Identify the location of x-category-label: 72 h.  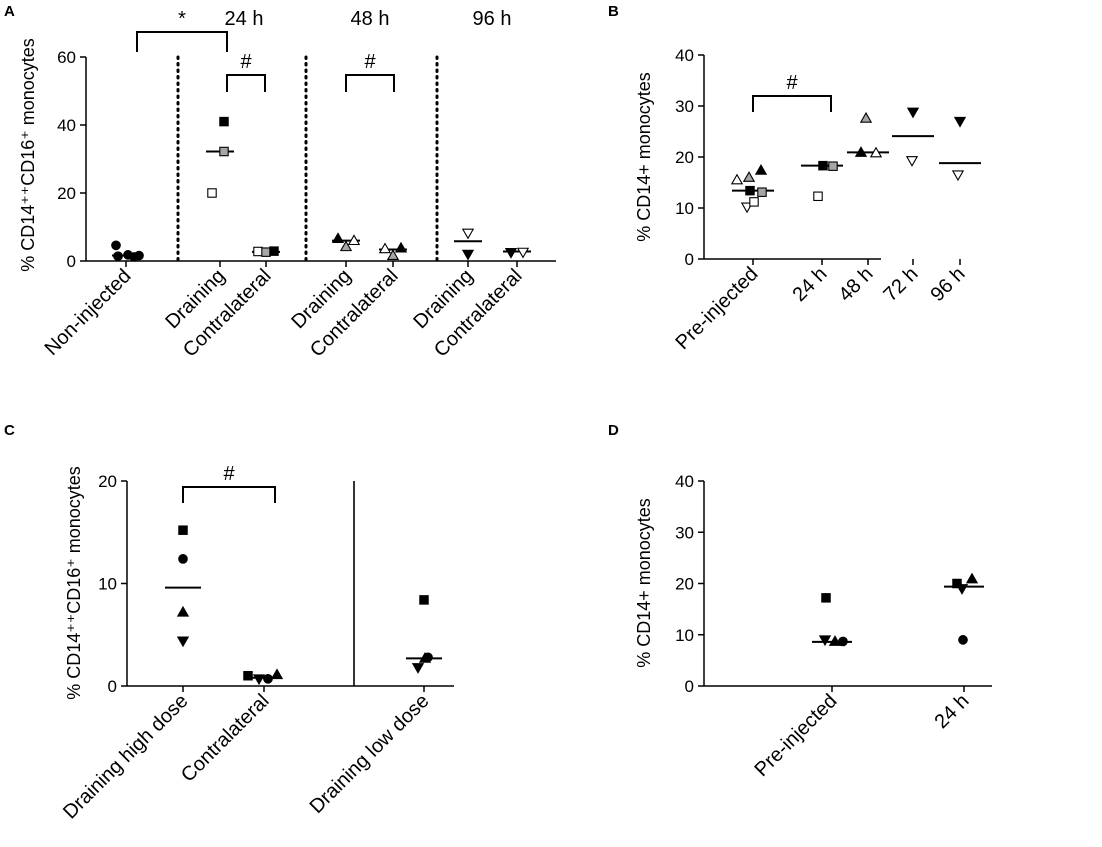
(900, 284).